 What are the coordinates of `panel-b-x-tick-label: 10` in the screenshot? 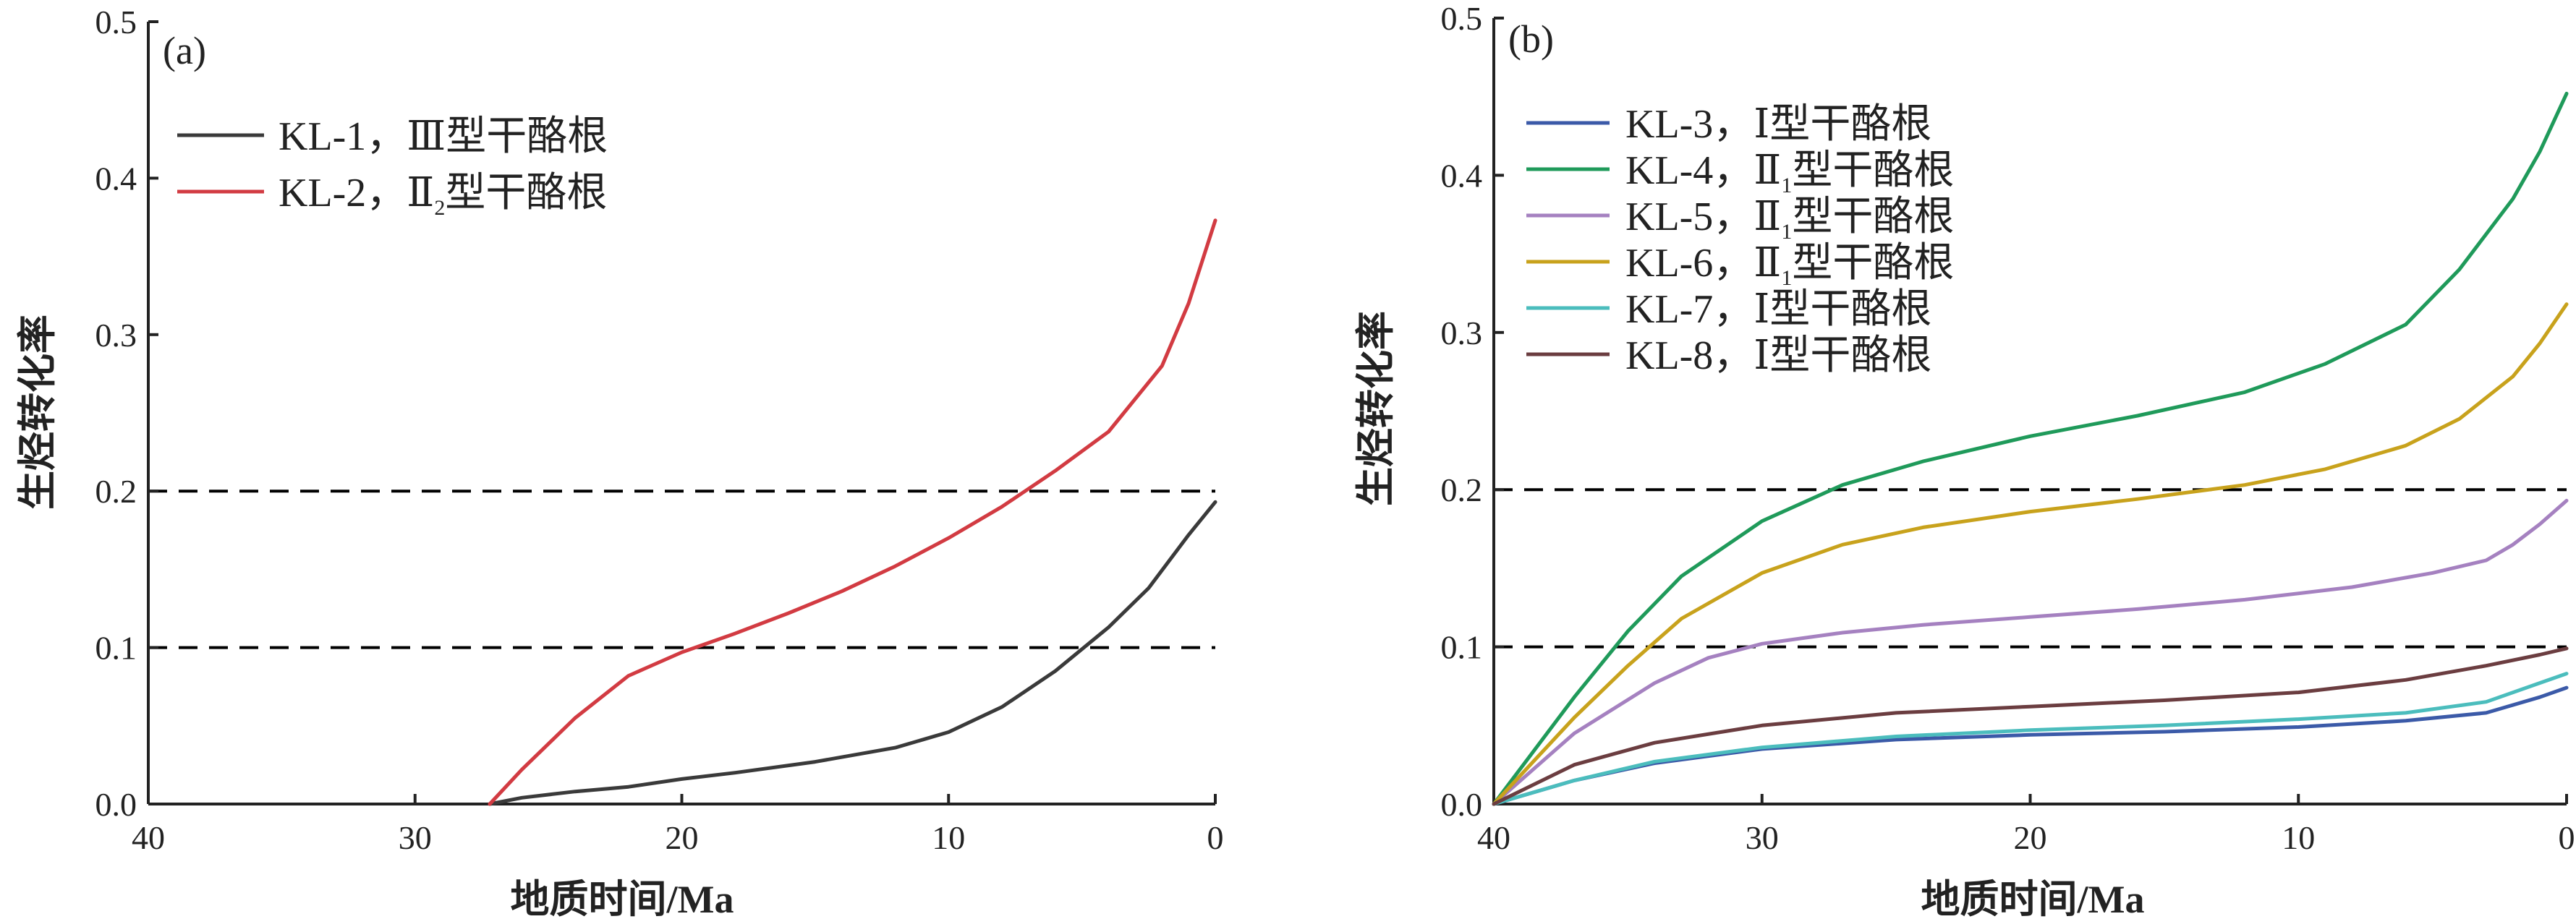 It's located at (2298, 837).